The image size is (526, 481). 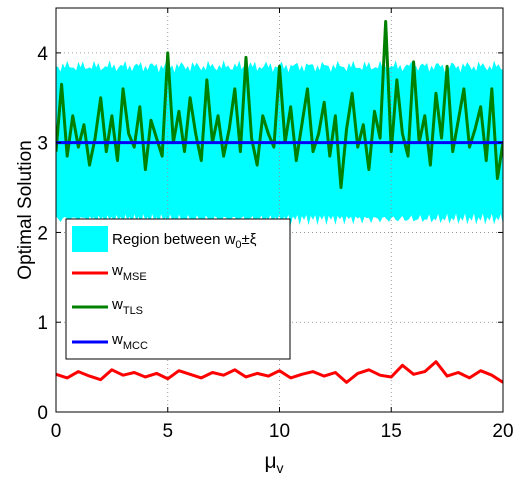 I want to click on x-tick-label-2: 10, so click(x=279, y=431).